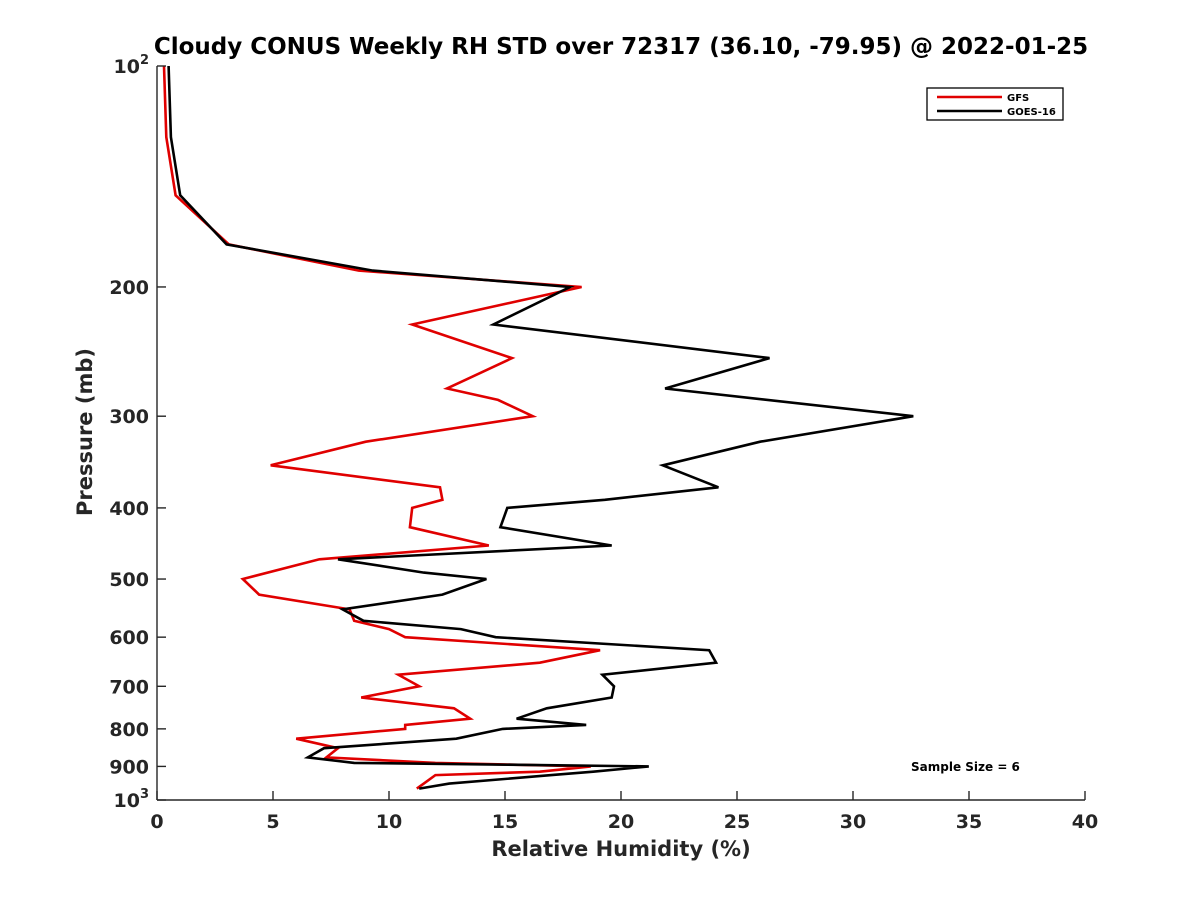  What do you see at coordinates (129, 417) in the screenshot?
I see `y-tick-label: 300` at bounding box center [129, 417].